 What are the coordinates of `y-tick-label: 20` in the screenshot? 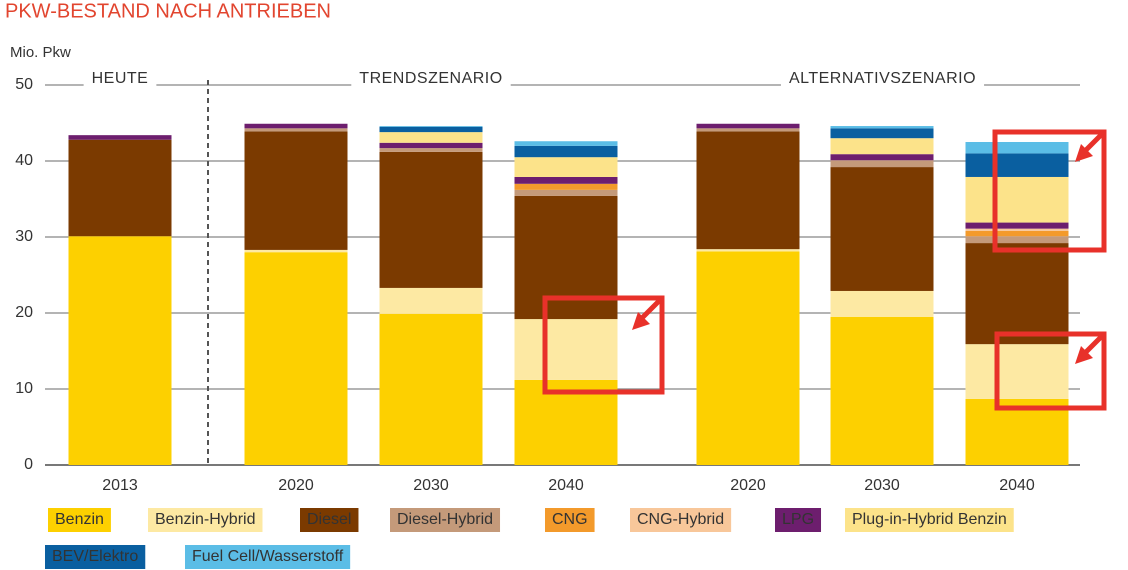 It's located at (24, 312).